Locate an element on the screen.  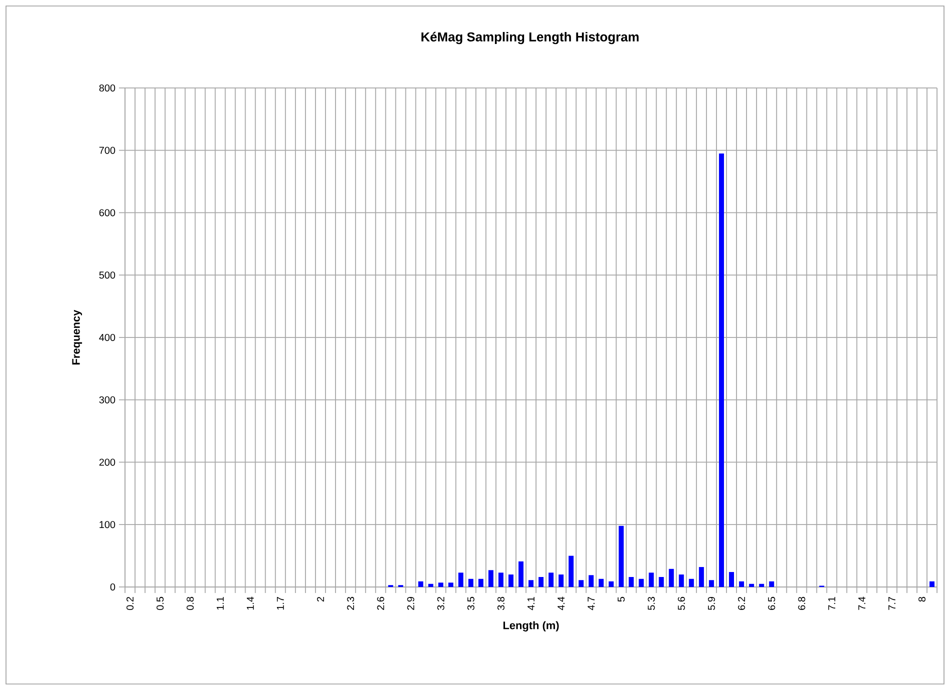
x-tick-label: 4.4 is located at coordinates (561, 603).